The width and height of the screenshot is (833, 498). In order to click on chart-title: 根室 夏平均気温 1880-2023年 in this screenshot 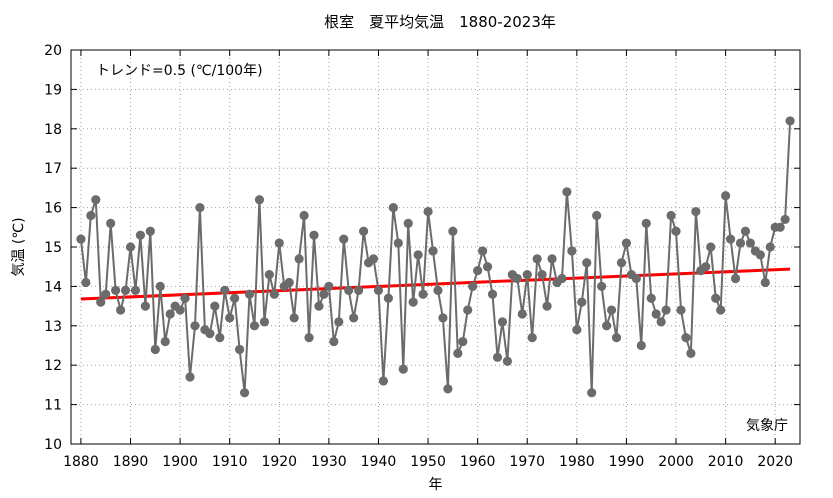, I will do `click(440, 22)`.